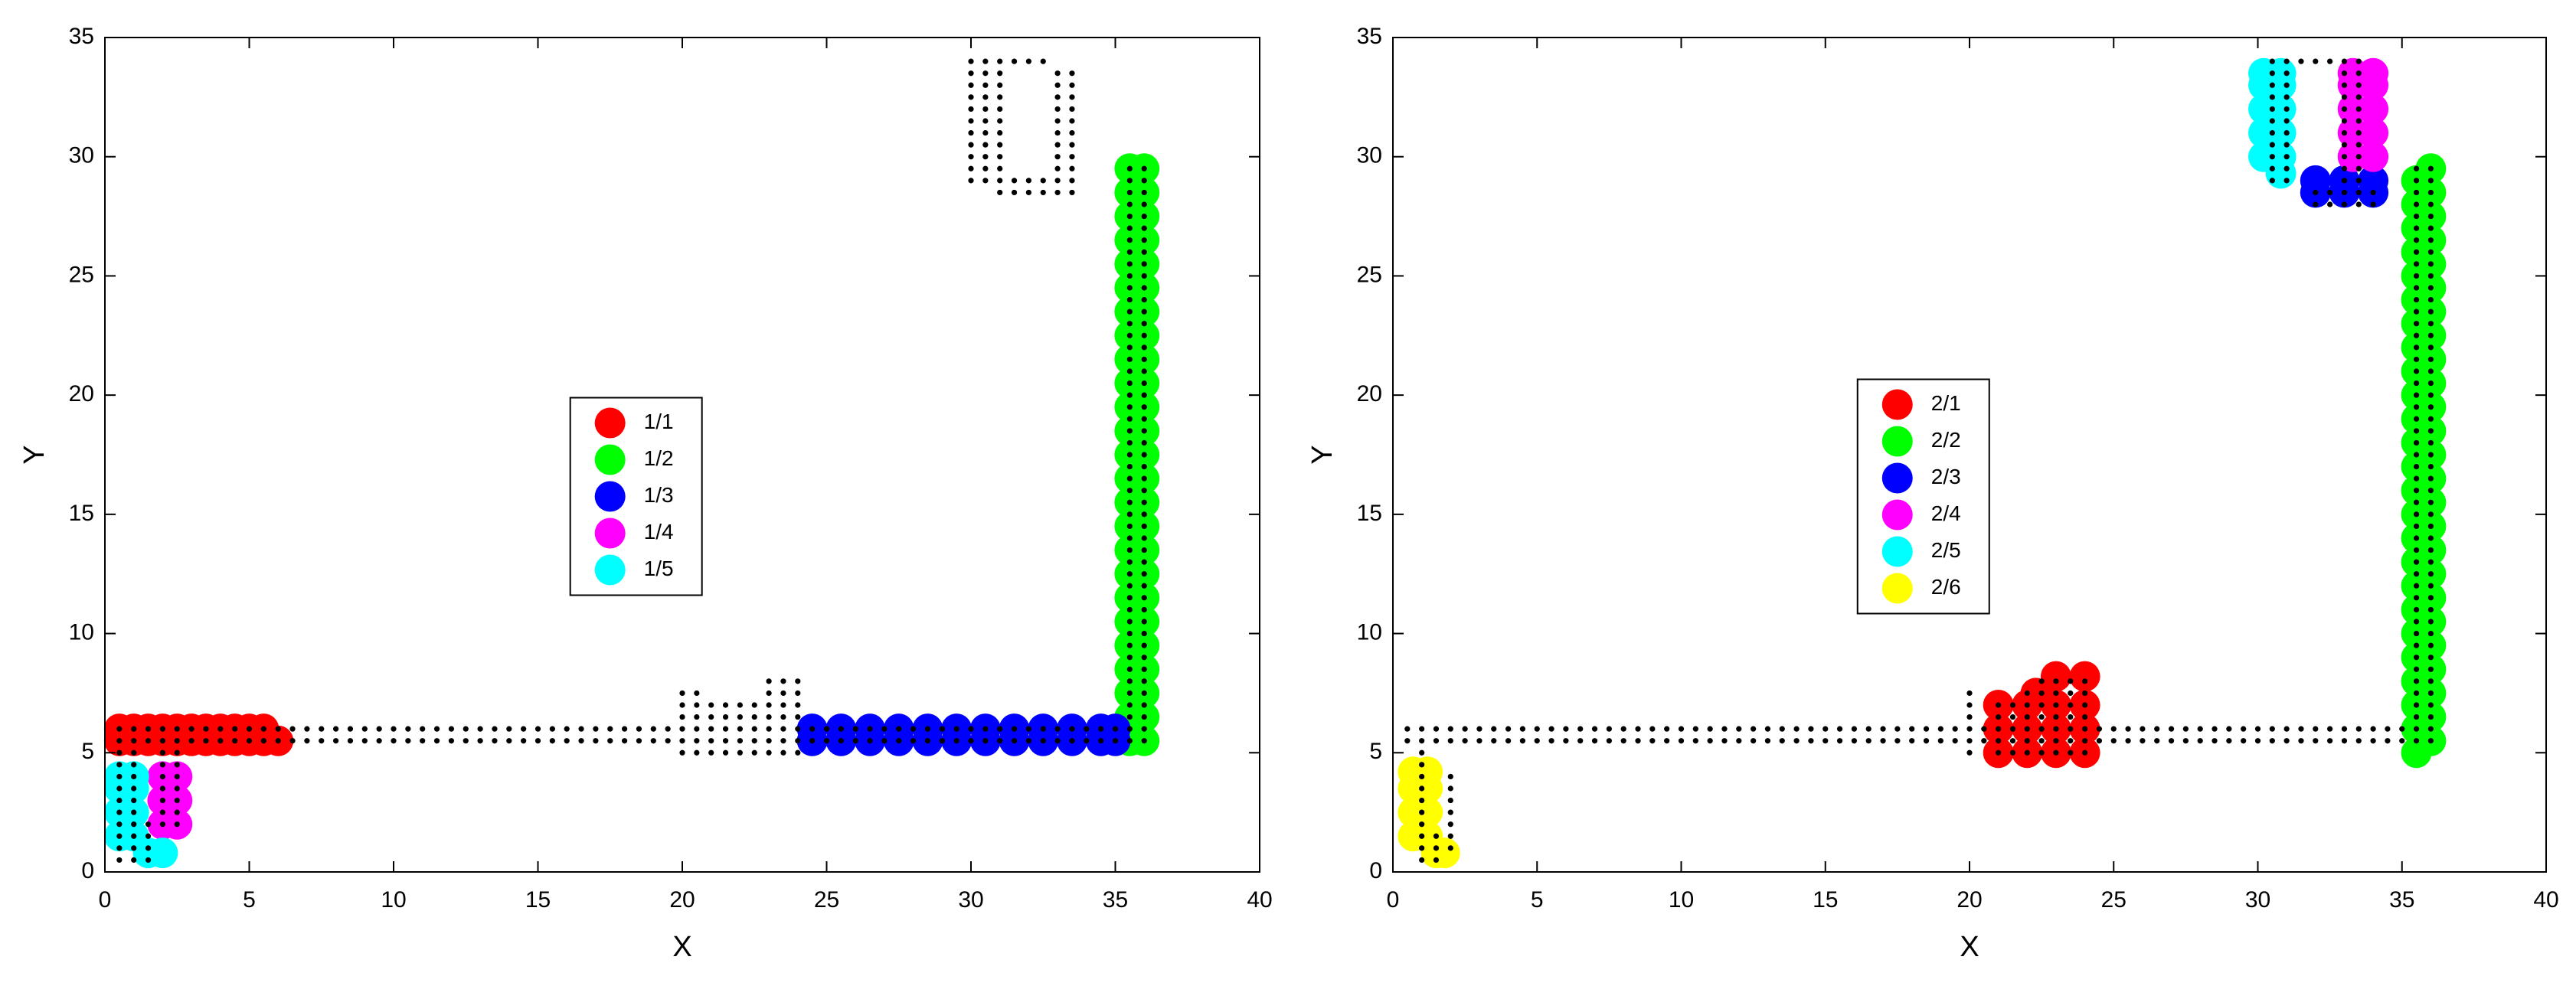 The width and height of the screenshot is (2576, 986). I want to click on y-tick-label: 10, so click(1369, 632).